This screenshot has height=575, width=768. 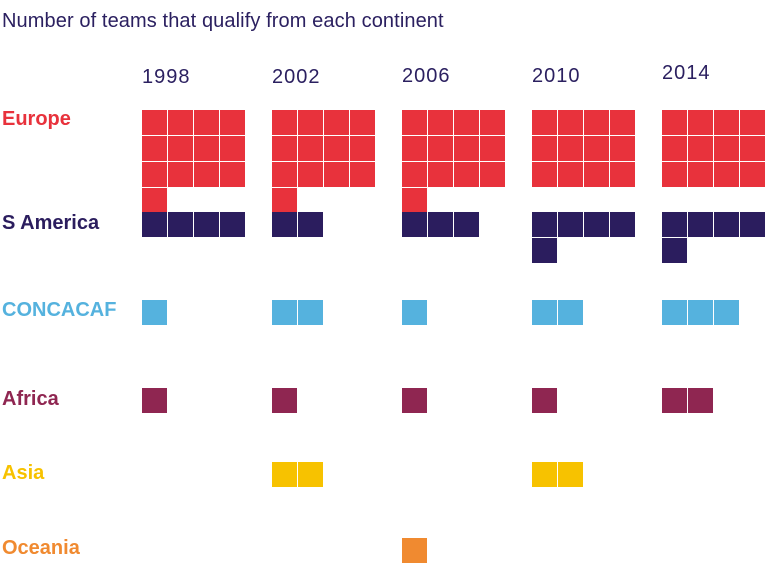 What do you see at coordinates (23, 473) in the screenshot?
I see `region-label-asia: Asia` at bounding box center [23, 473].